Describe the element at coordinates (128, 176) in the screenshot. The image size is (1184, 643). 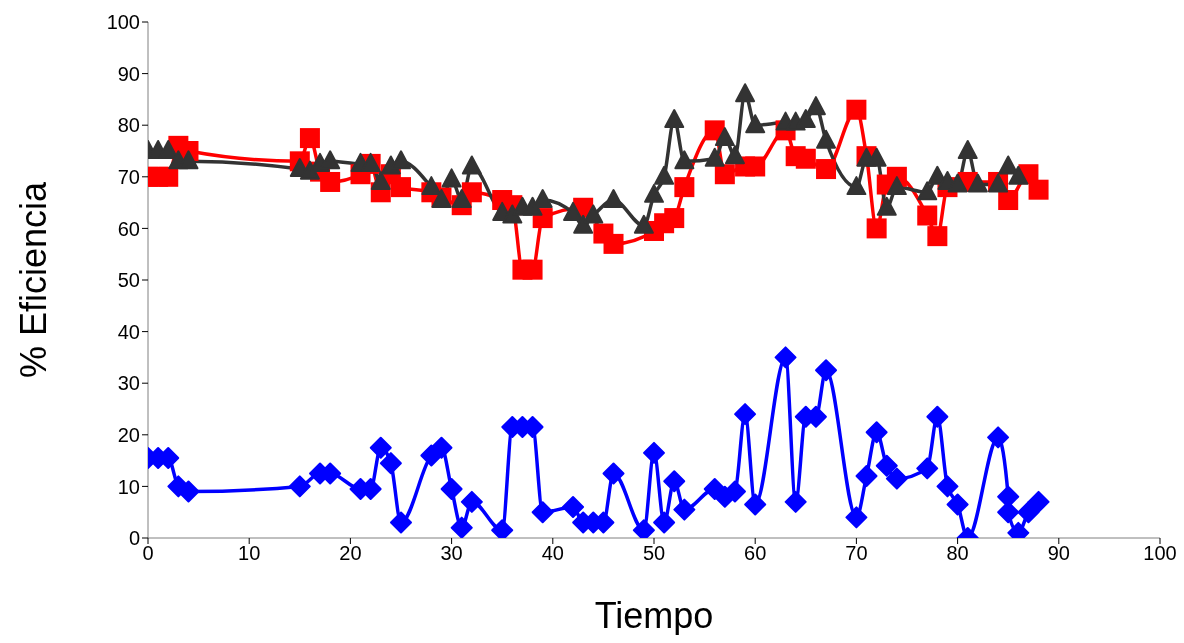
I see `y-tick-label: 70` at that location.